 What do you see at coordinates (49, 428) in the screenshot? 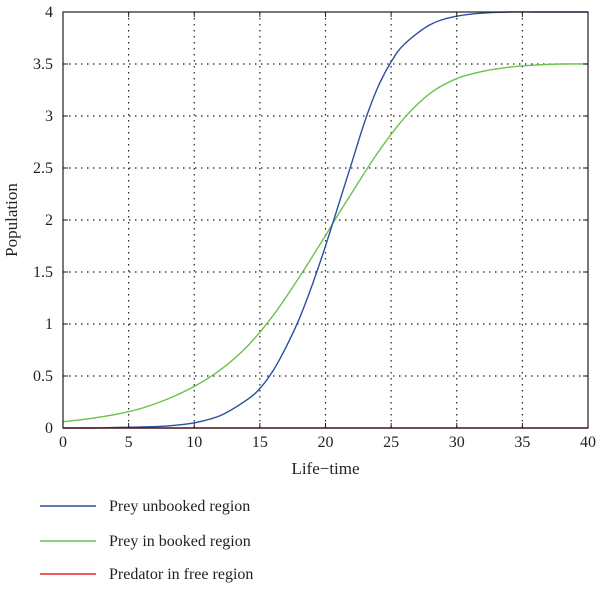
I see `y-tick-label: 0` at bounding box center [49, 428].